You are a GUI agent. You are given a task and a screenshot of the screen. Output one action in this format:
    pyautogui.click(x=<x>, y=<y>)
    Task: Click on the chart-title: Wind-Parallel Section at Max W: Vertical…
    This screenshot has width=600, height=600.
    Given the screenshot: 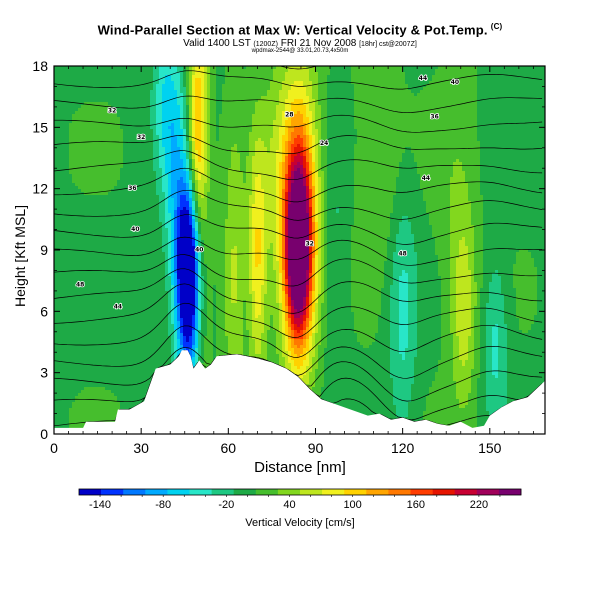 What is the action you would take?
    pyautogui.click(x=300, y=29)
    